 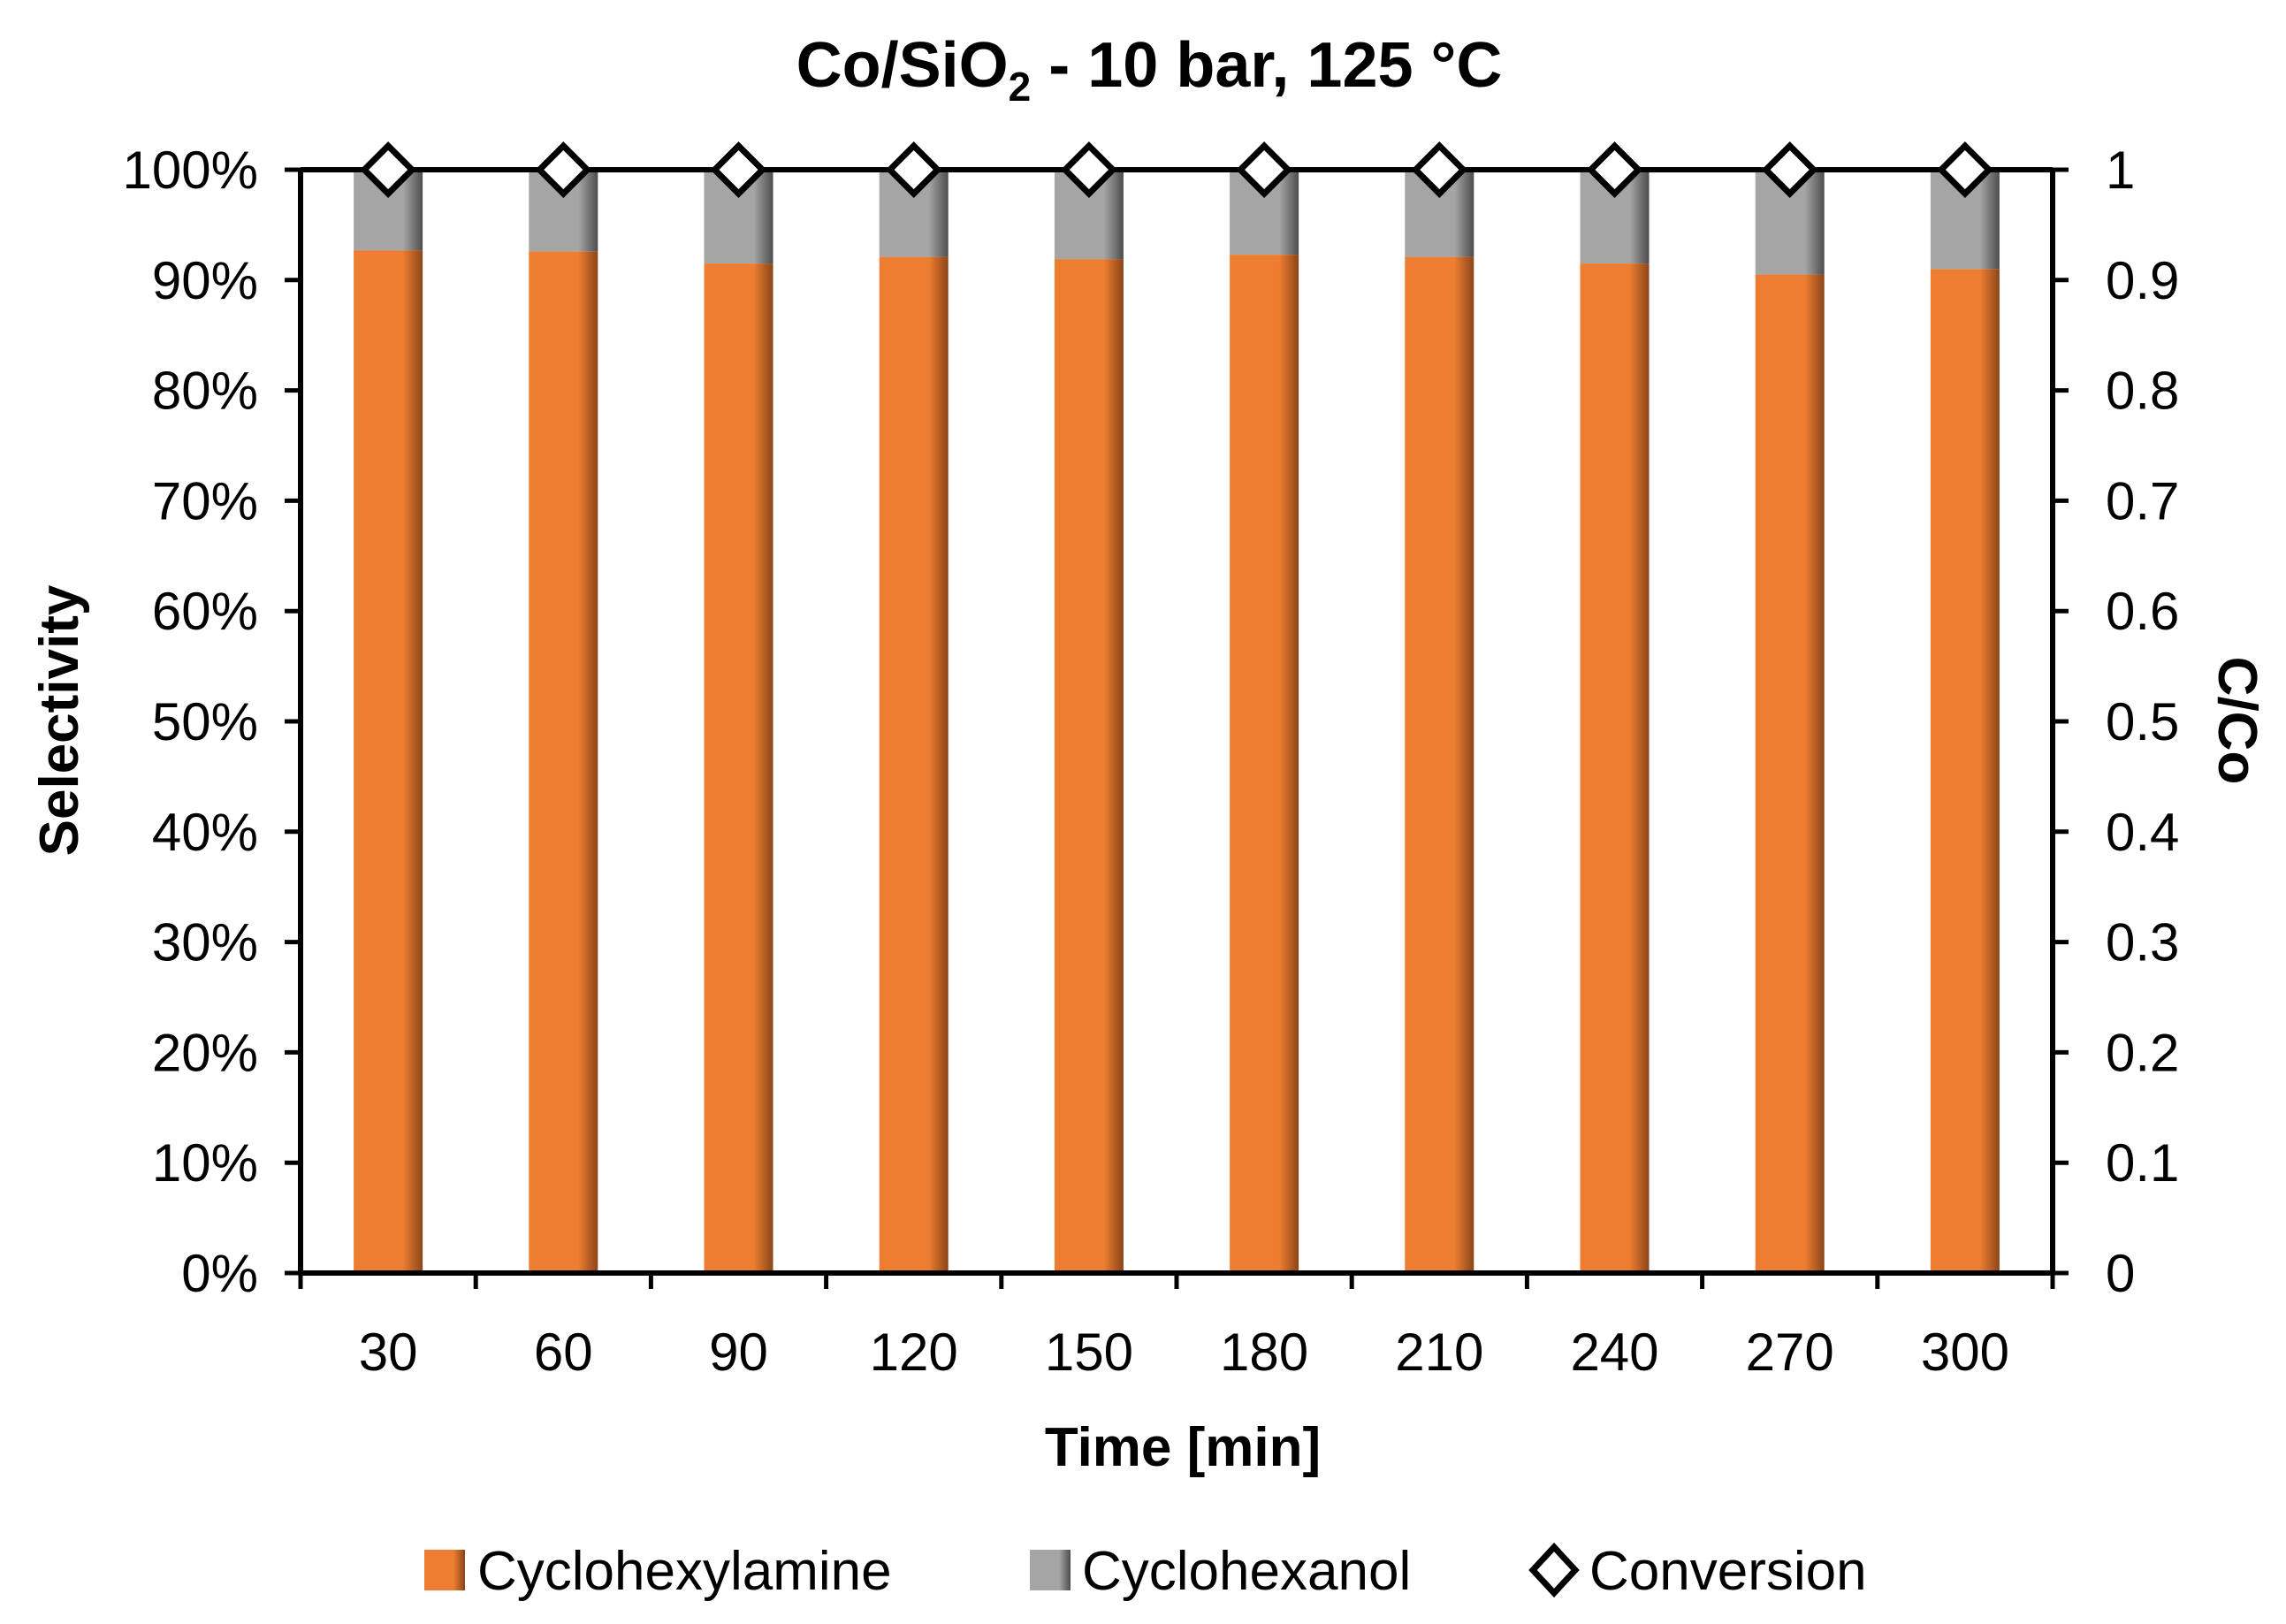 I want to click on legend-label-cyclohexanol: Cyclohexanol, so click(x=1246, y=1571).